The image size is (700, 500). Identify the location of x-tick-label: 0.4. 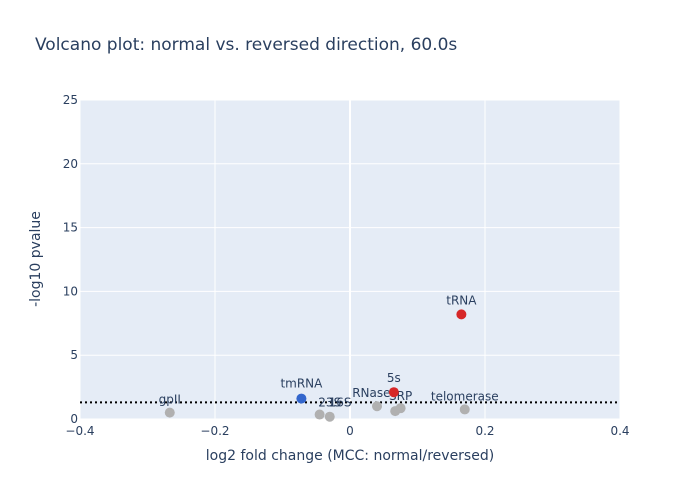
(619, 431).